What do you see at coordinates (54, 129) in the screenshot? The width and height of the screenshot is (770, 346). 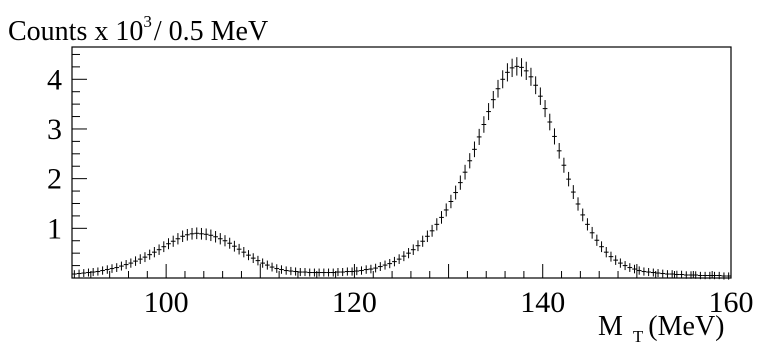 I see `y-tick-label: 3` at bounding box center [54, 129].